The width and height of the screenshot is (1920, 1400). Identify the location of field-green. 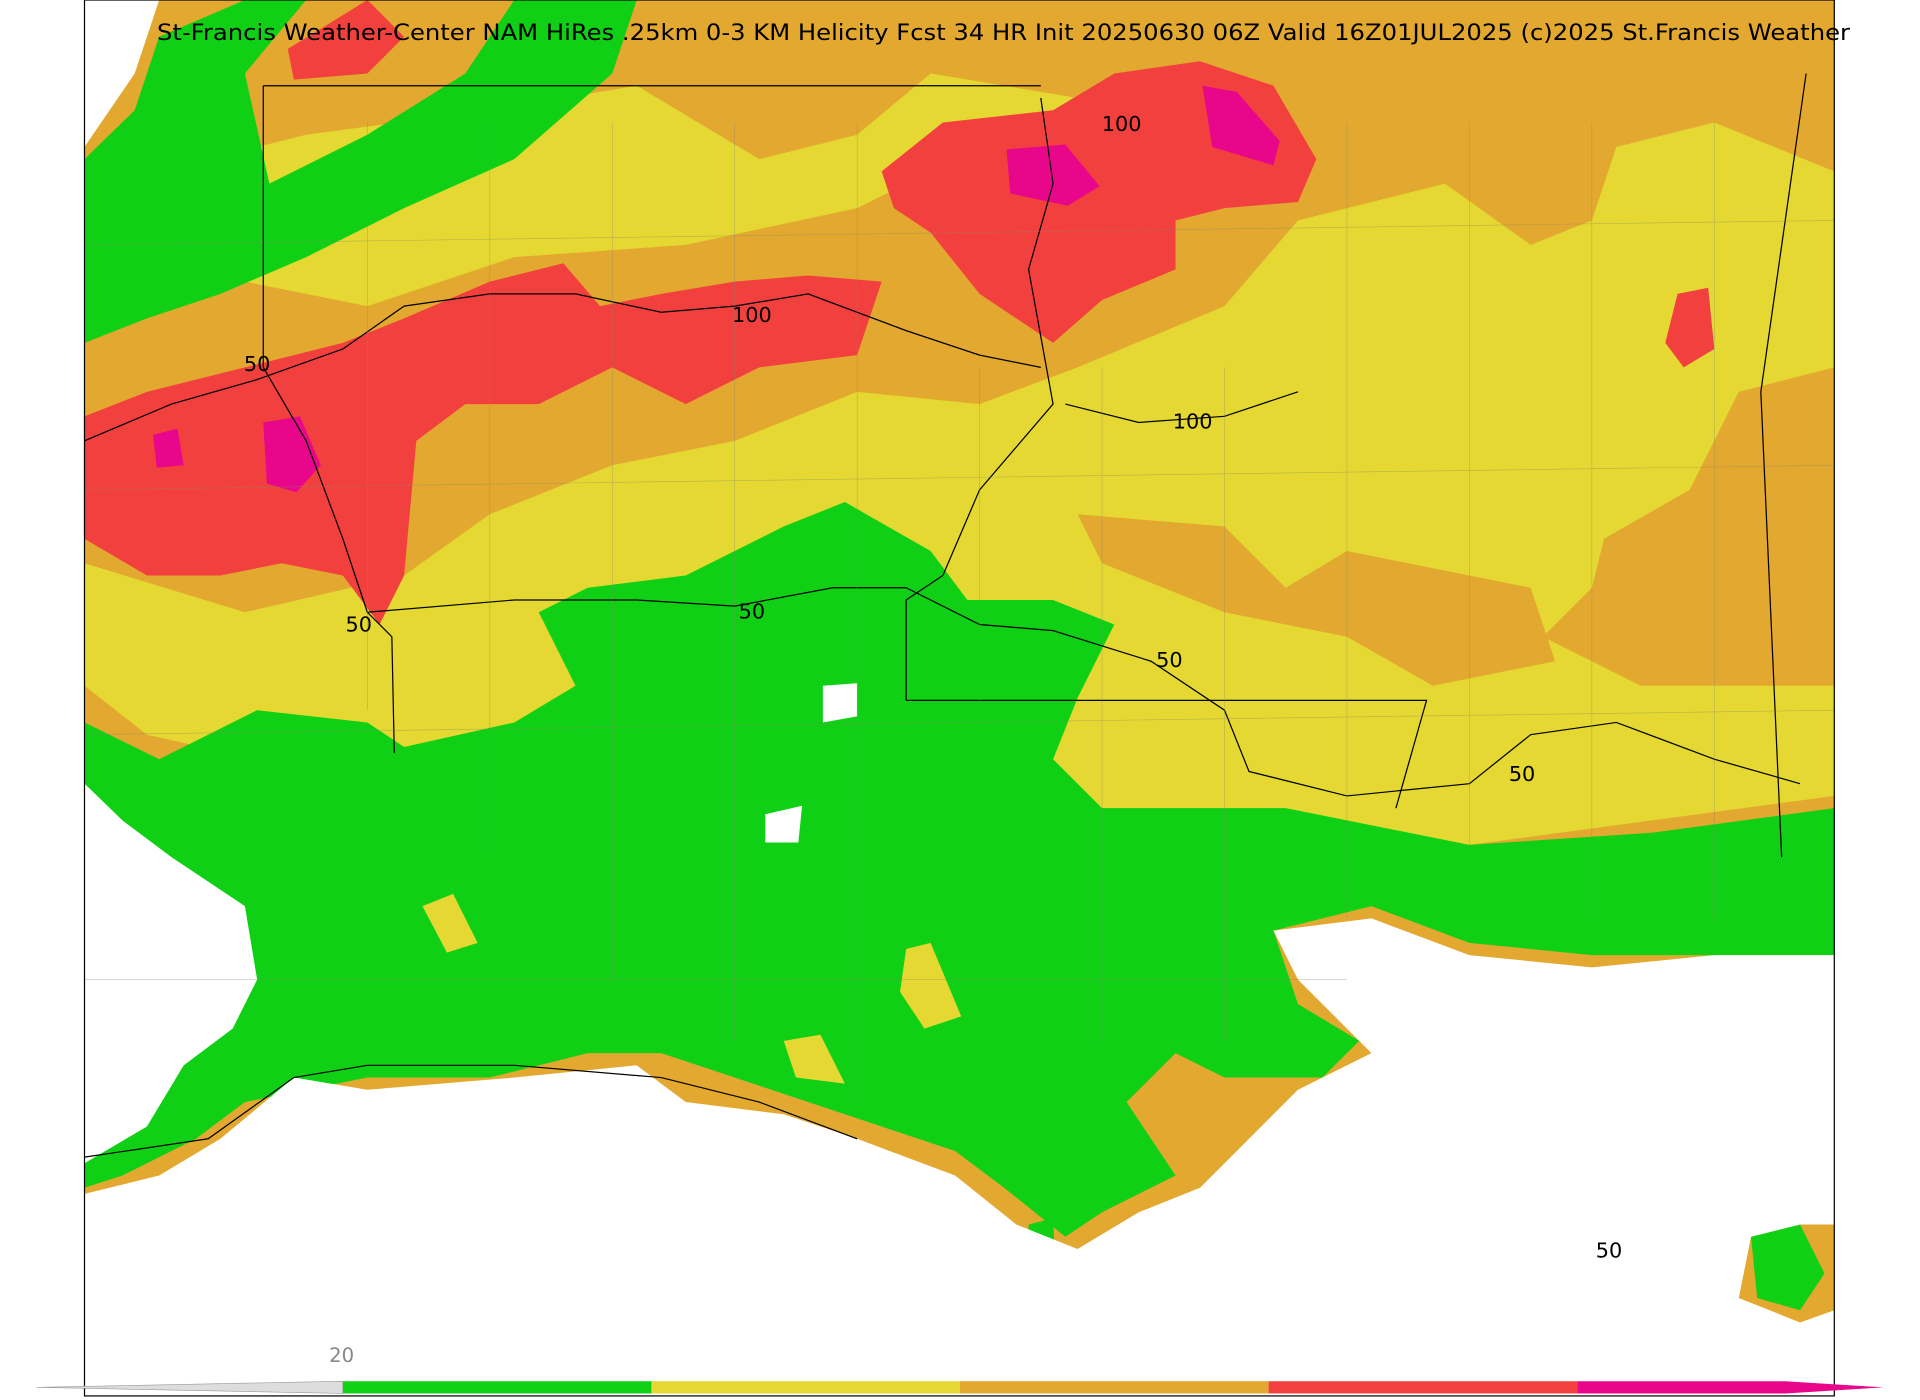
(1788, 1267).